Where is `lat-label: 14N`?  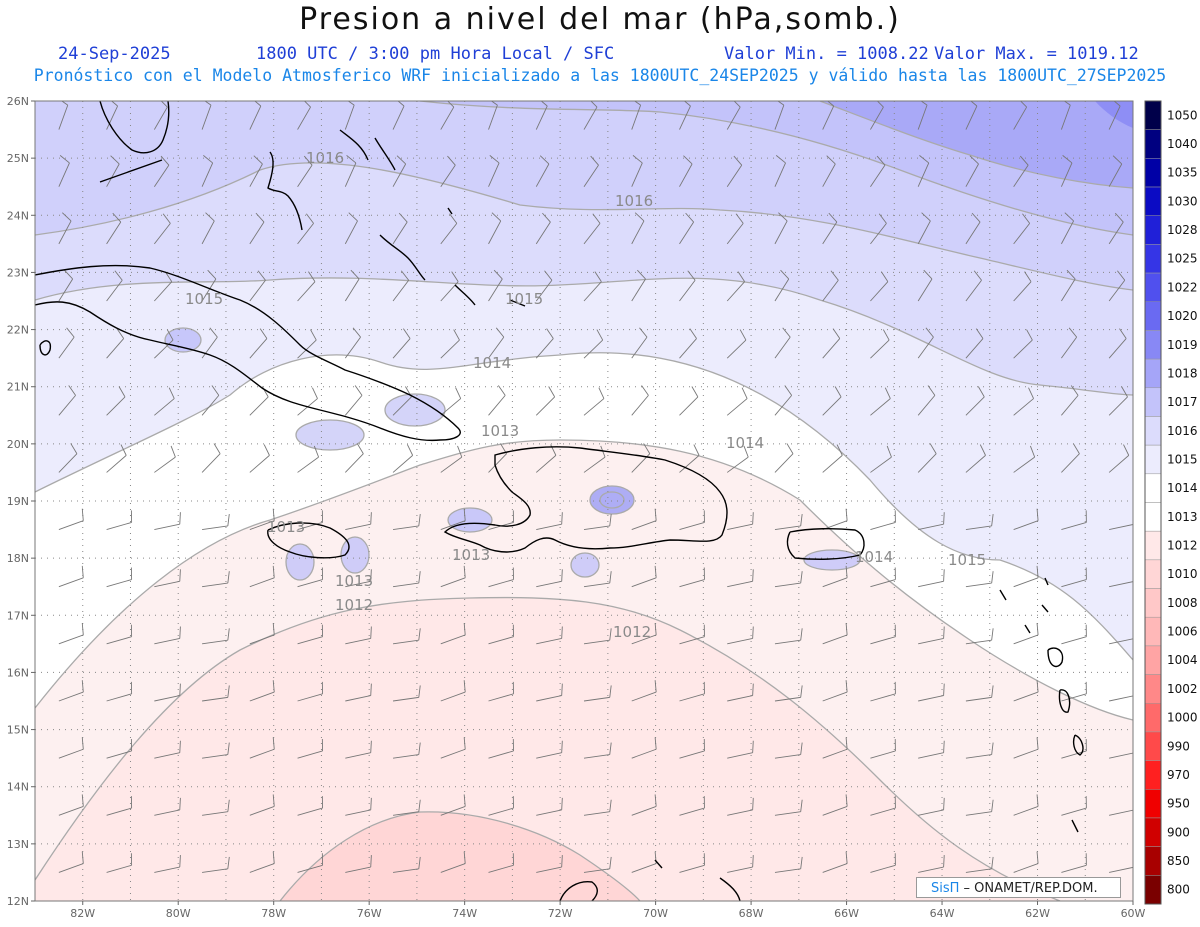
lat-label: 14N is located at coordinates (18, 787).